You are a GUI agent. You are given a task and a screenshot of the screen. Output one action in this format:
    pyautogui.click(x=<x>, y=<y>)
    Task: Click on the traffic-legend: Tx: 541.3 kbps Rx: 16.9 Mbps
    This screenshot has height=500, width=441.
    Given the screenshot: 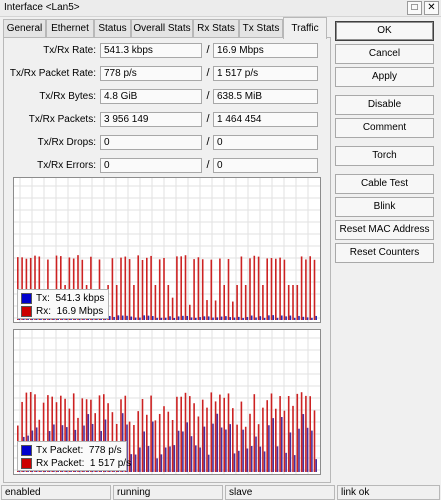 What is the action you would take?
    pyautogui.click(x=63, y=304)
    